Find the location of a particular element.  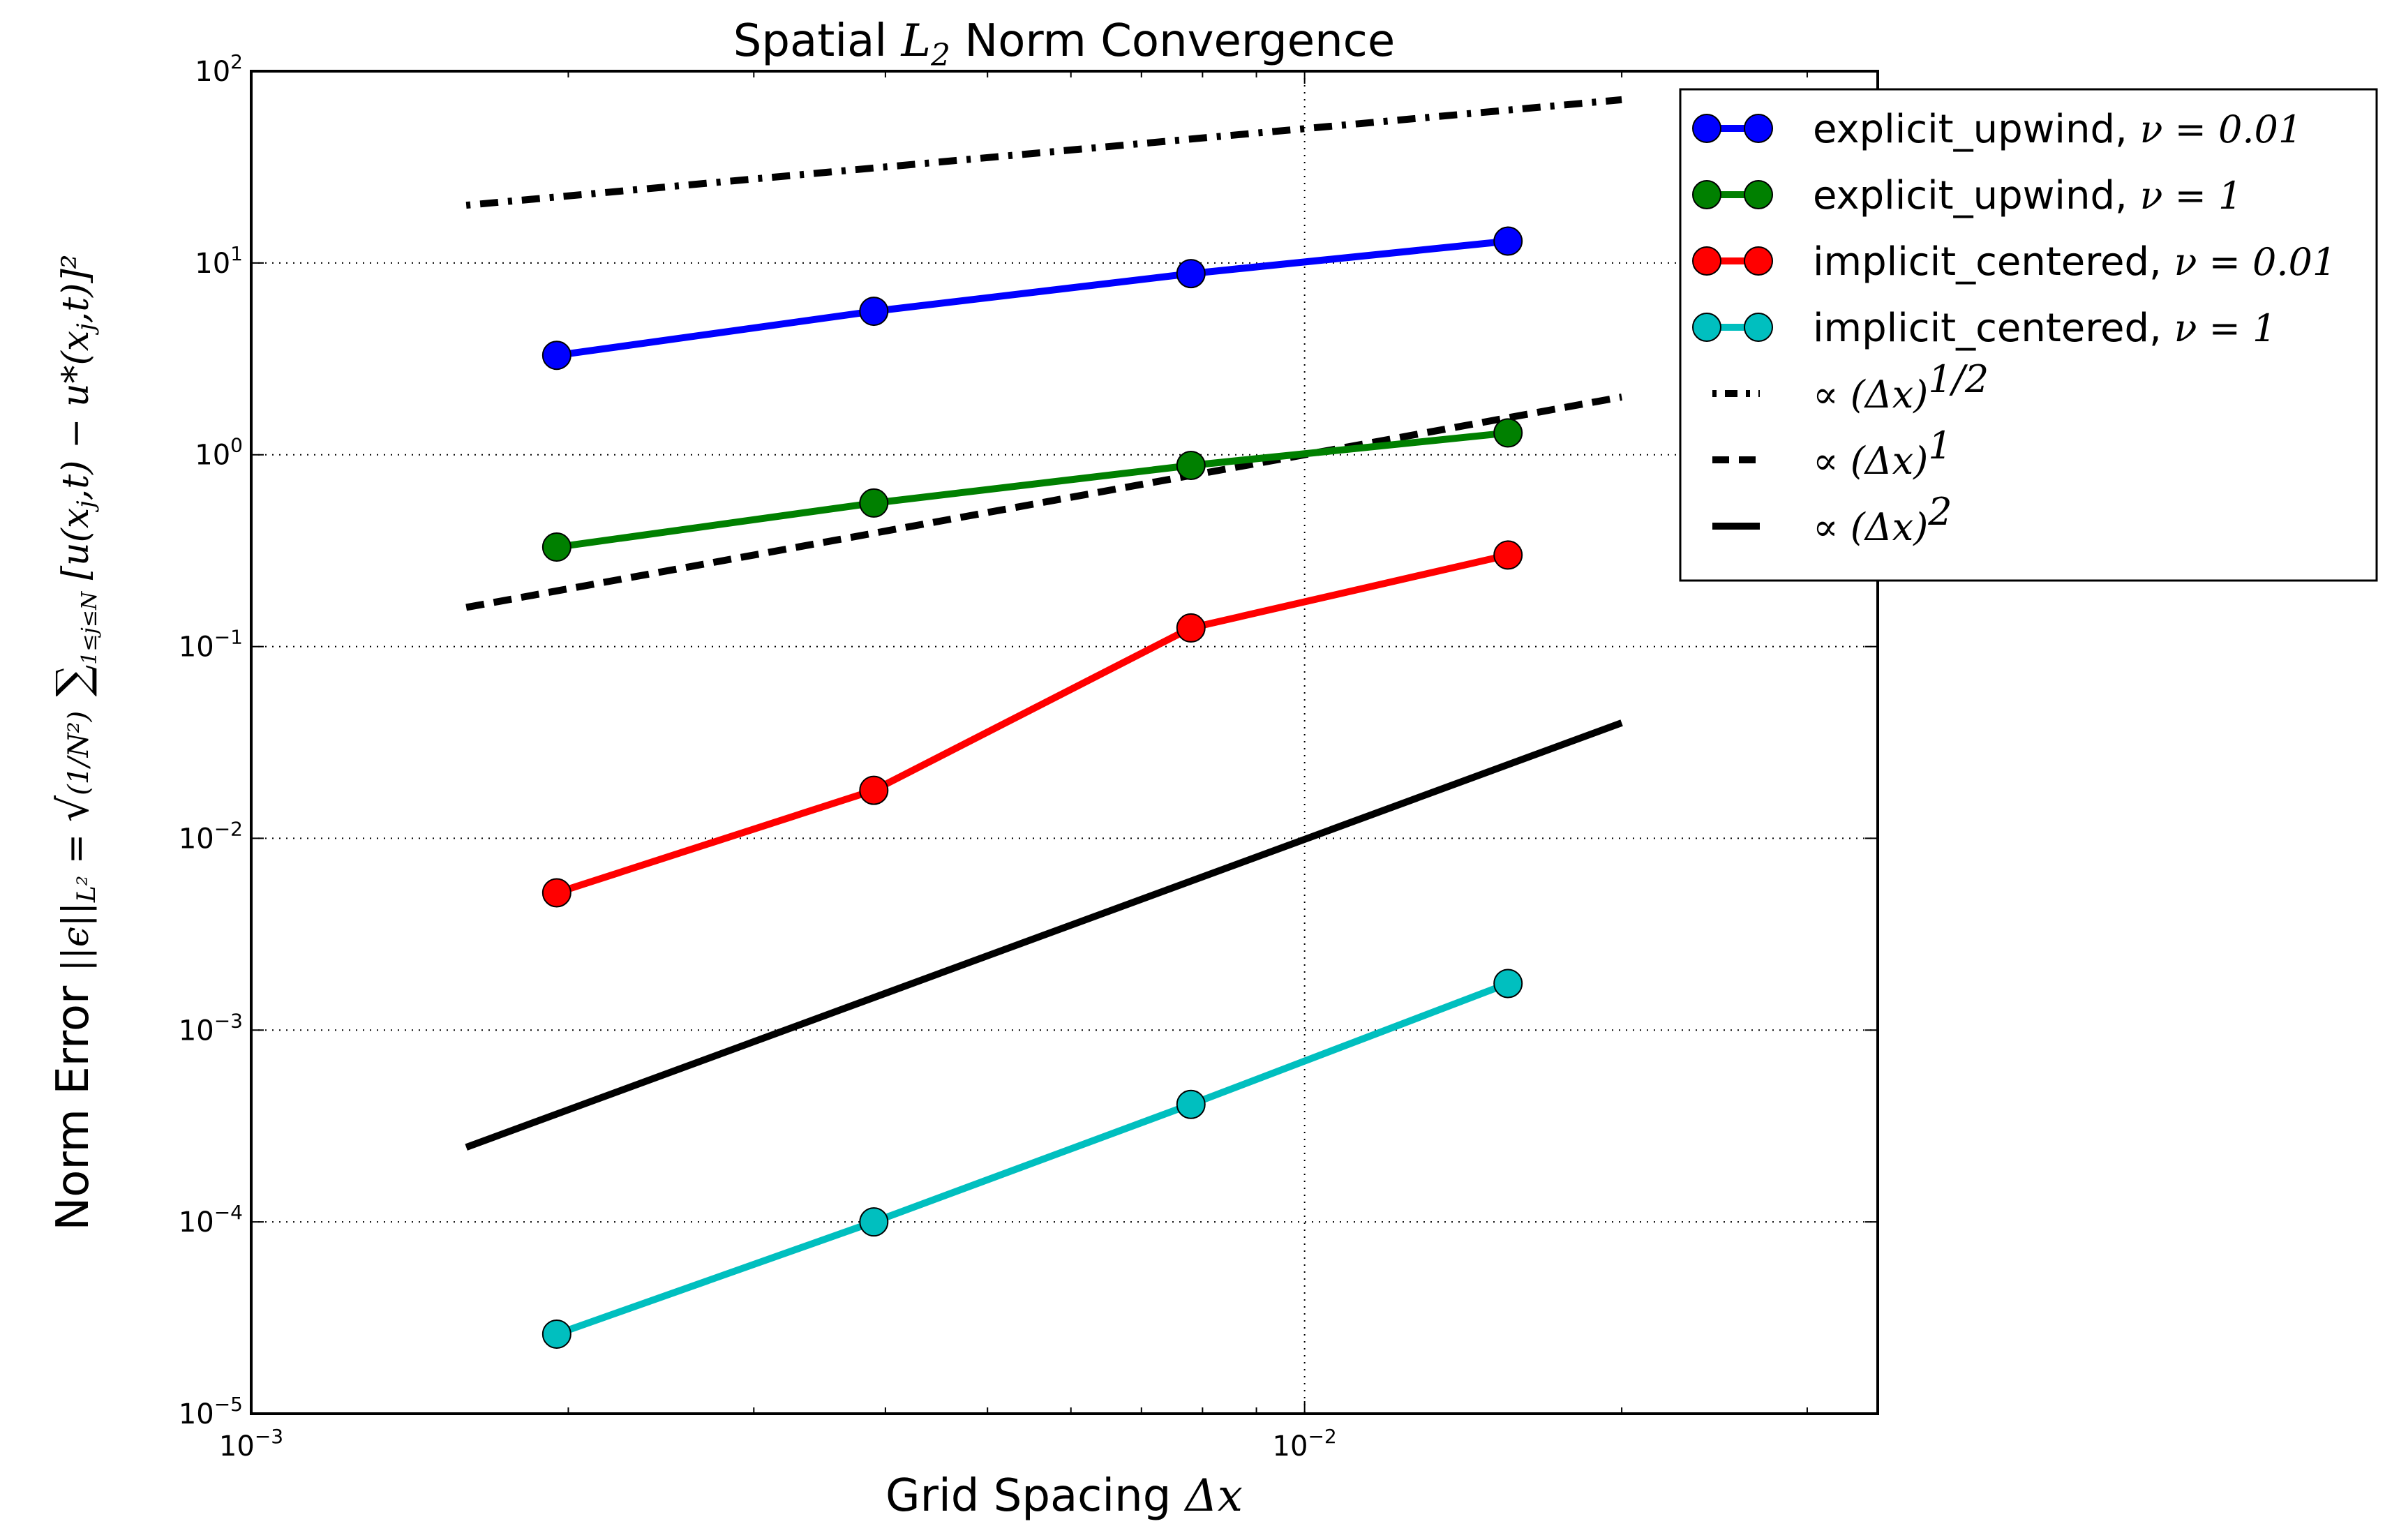

legend-label: explicit_upwind, ν = 1 is located at coordinates (2028, 195).